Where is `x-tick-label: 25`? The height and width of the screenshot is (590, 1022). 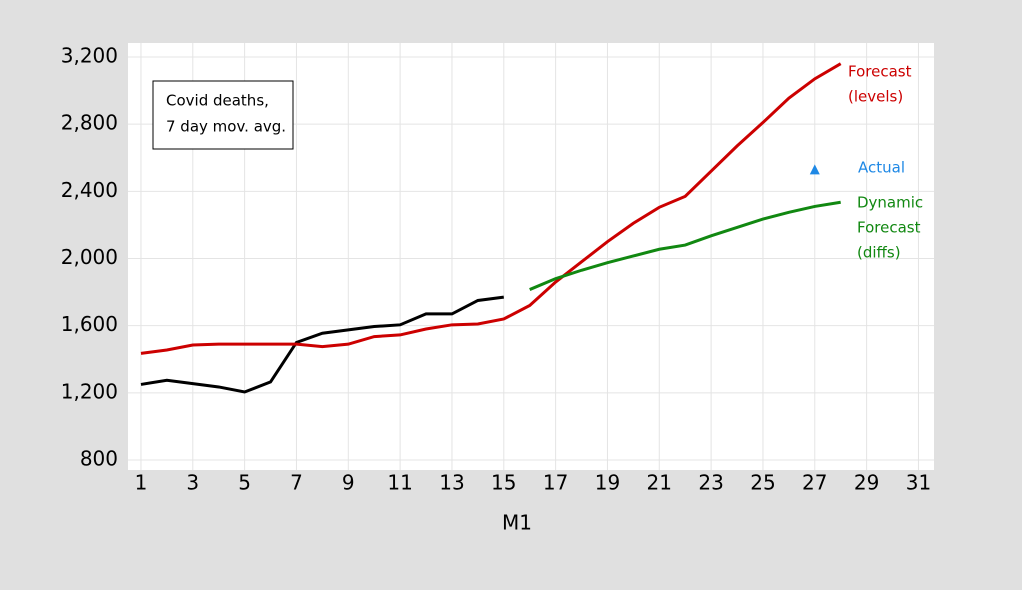
x-tick-label: 25 is located at coordinates (762, 483).